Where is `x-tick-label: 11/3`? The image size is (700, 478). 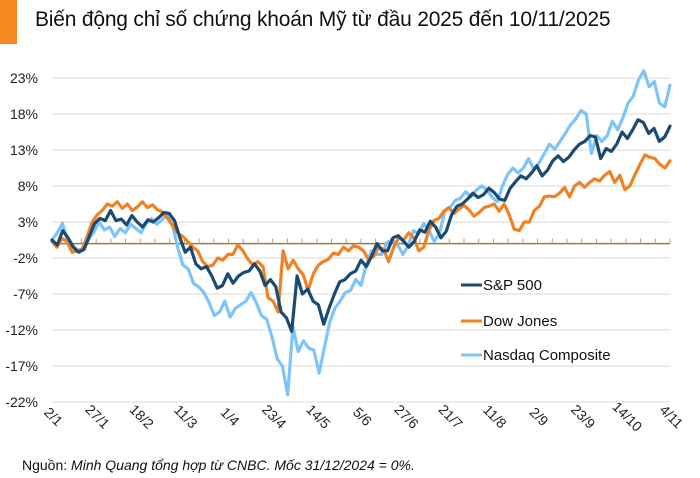 x-tick-label: 11/3 is located at coordinates (186, 417).